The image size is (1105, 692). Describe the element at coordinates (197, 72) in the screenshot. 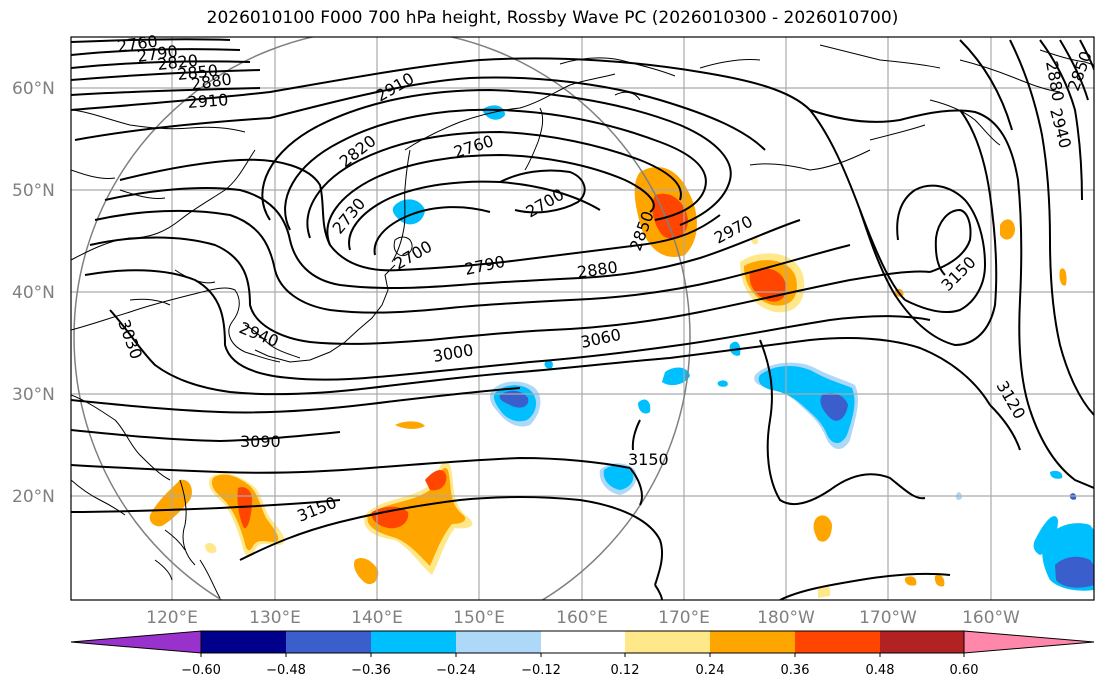

I see `contour-label: 2850` at that location.